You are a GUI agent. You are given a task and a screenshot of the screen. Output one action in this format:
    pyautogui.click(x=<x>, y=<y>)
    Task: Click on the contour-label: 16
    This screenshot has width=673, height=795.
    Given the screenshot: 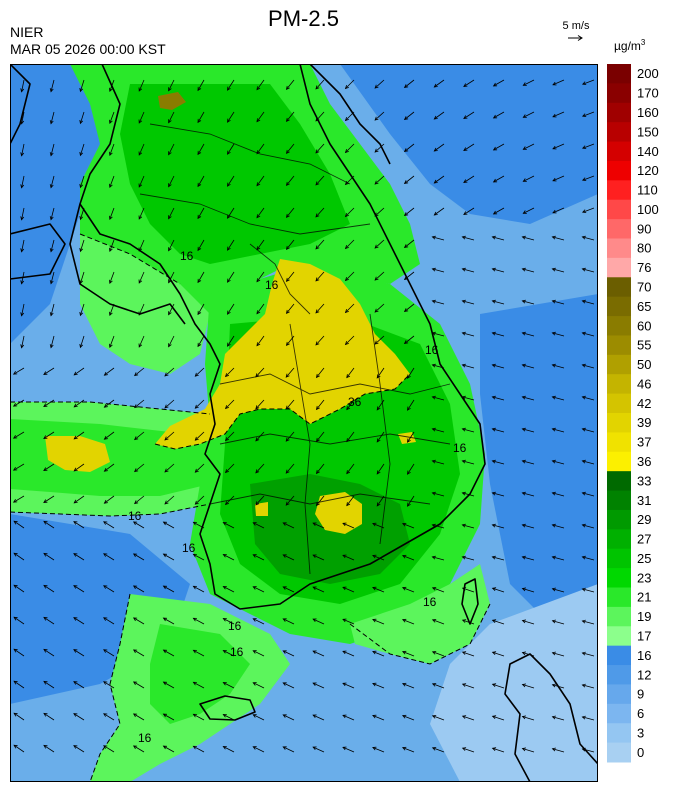 What is the action you would take?
    pyautogui.click(x=460, y=448)
    